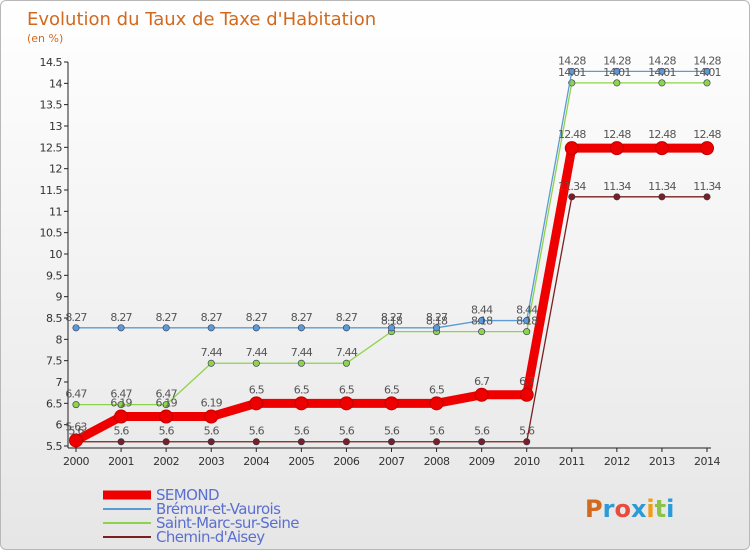 The image size is (750, 550). I want to click on y-axis-label: (en %), so click(45, 38).